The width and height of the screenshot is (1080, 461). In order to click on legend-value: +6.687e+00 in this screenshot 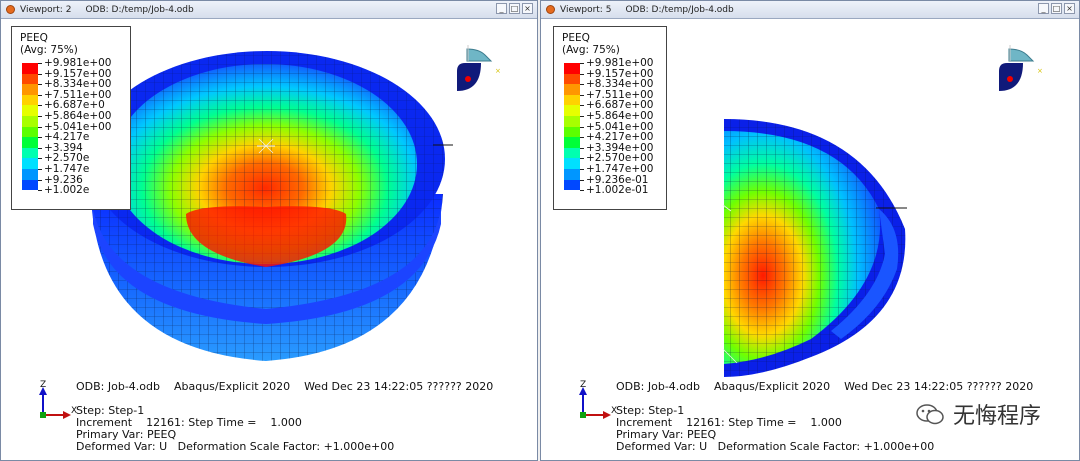, I will do `click(620, 105)`.